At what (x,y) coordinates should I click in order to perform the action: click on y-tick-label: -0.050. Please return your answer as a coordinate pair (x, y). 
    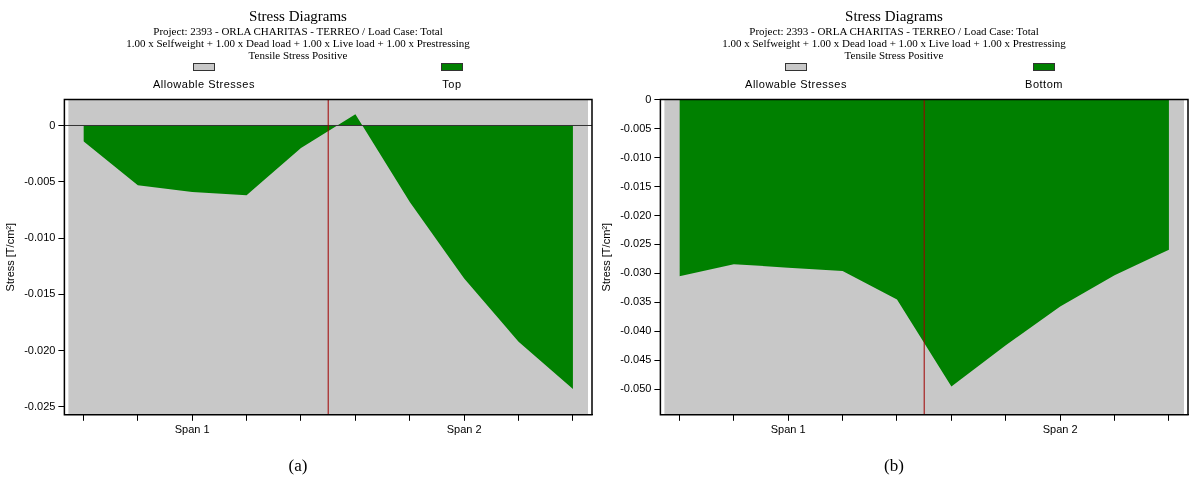
    Looking at the image, I should click on (636, 388).